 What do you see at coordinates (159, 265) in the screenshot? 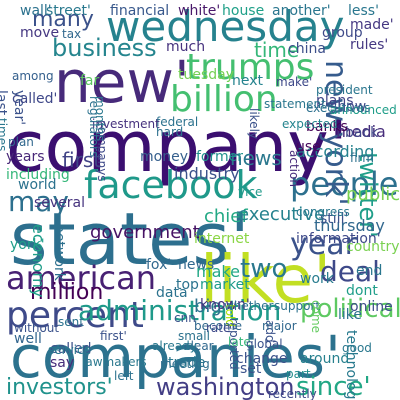
I see `word: fox'` at bounding box center [159, 265].